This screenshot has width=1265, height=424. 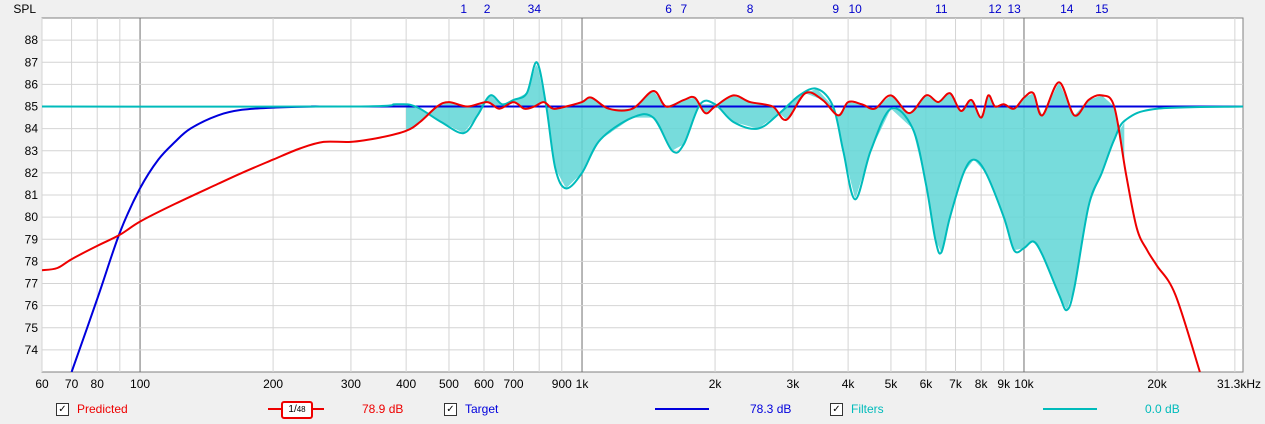 What do you see at coordinates (487, 9) in the screenshot?
I see `filter-marker: 2` at bounding box center [487, 9].